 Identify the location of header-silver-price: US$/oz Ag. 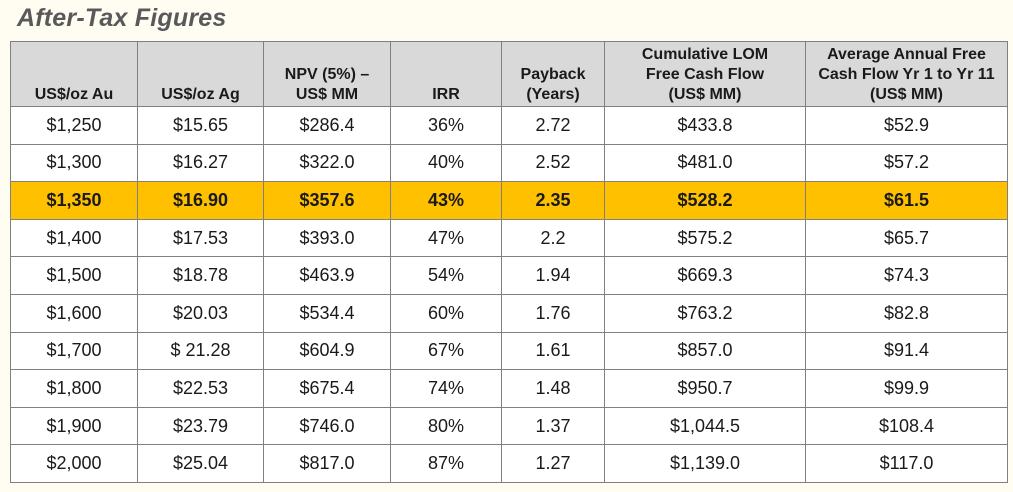
(200, 74).